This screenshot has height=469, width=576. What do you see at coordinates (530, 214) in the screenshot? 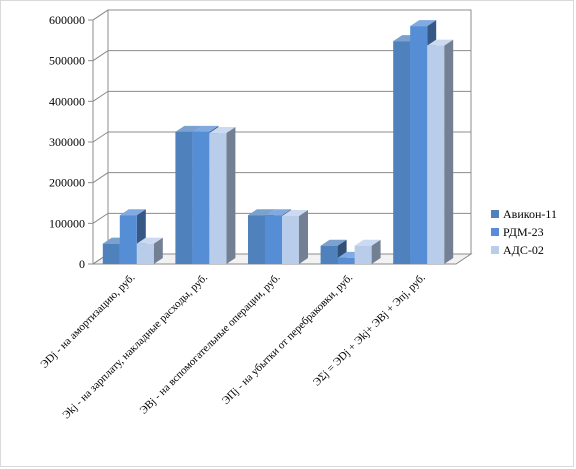
I see `legend-label: Авикон-11` at bounding box center [530, 214].